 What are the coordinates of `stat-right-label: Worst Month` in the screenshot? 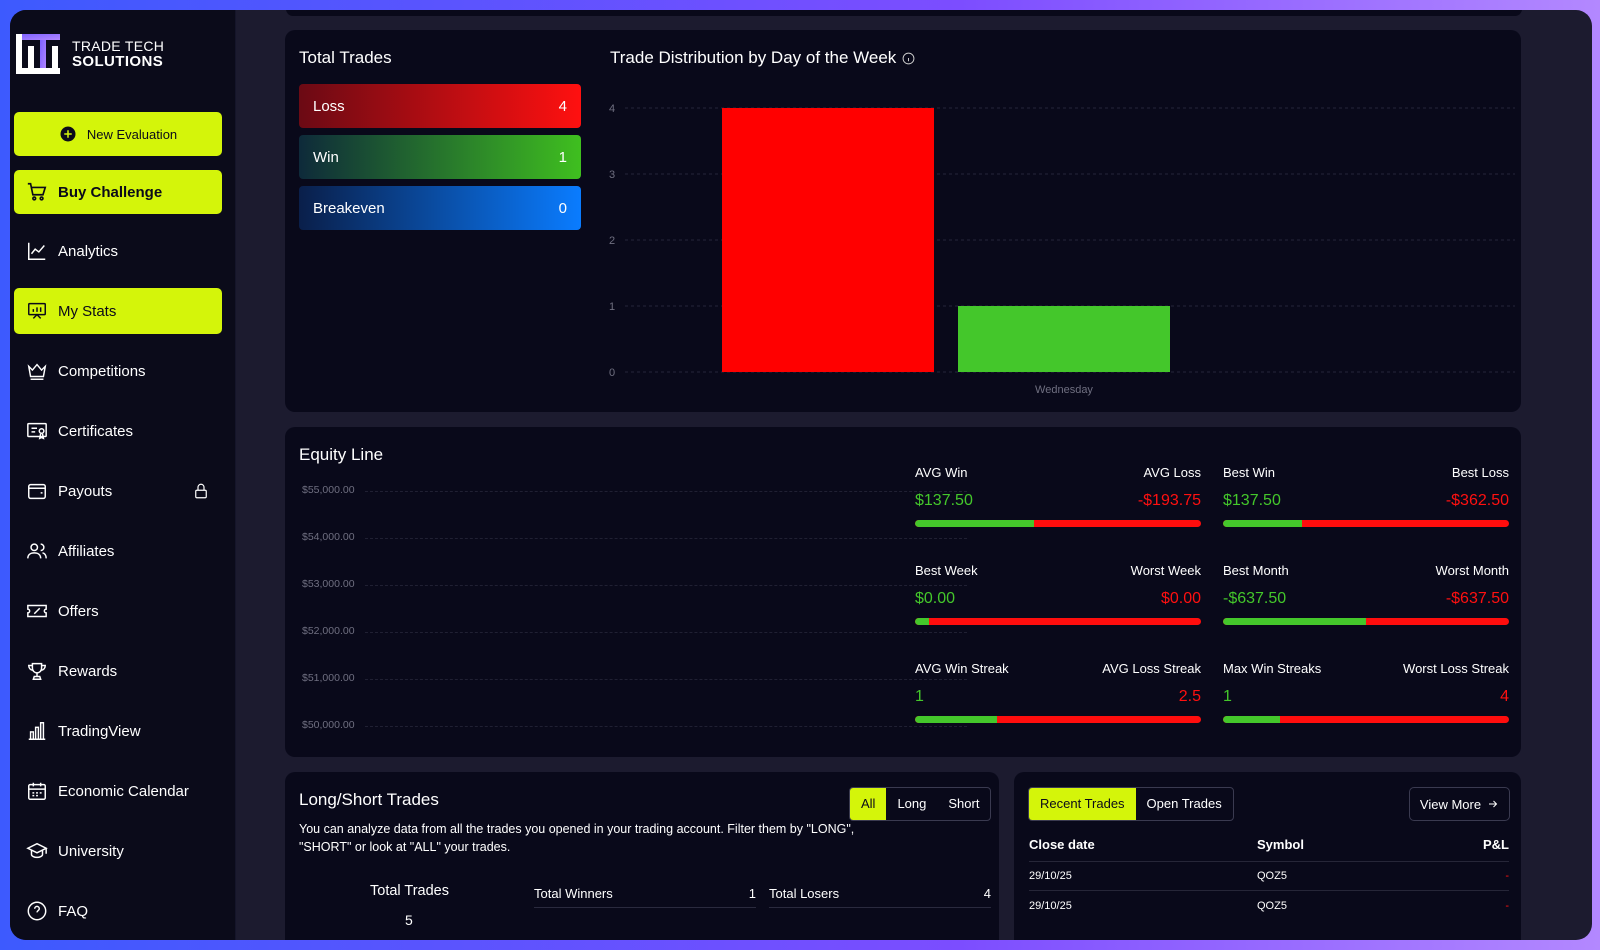 It's located at (1472, 570).